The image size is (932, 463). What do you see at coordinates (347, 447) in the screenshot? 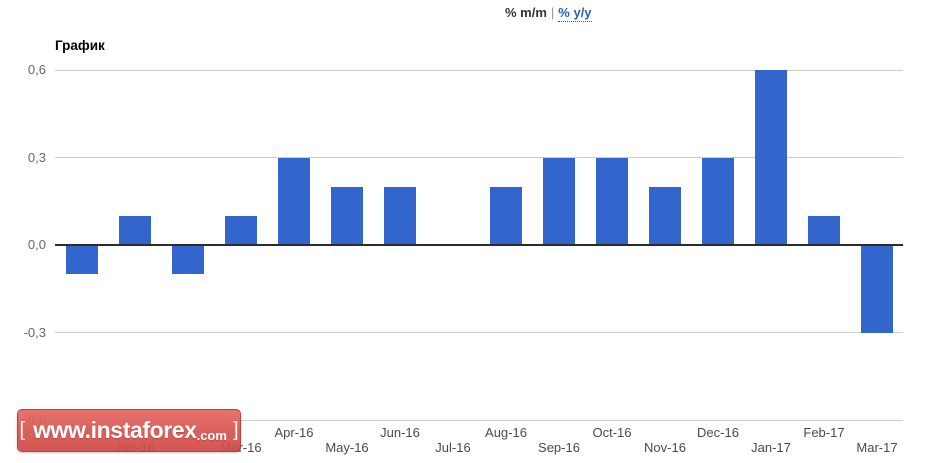
I see `x-tick-label: May-16` at bounding box center [347, 447].